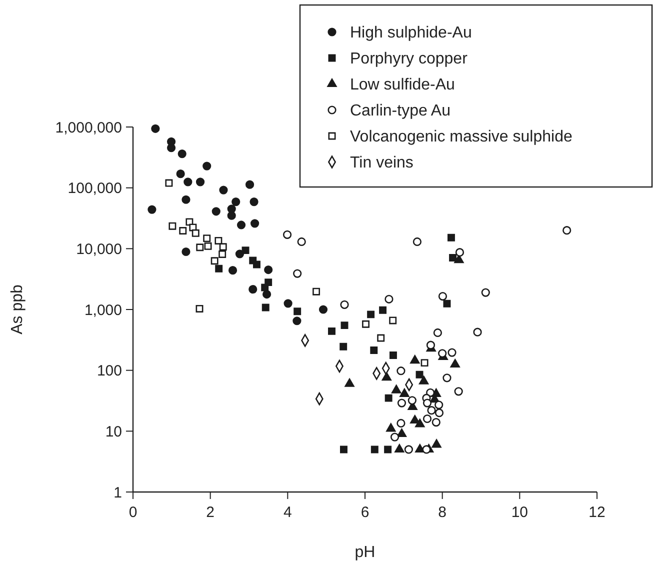 This screenshot has height=566, width=653. I want to click on x-tick-label: 0, so click(133, 512).